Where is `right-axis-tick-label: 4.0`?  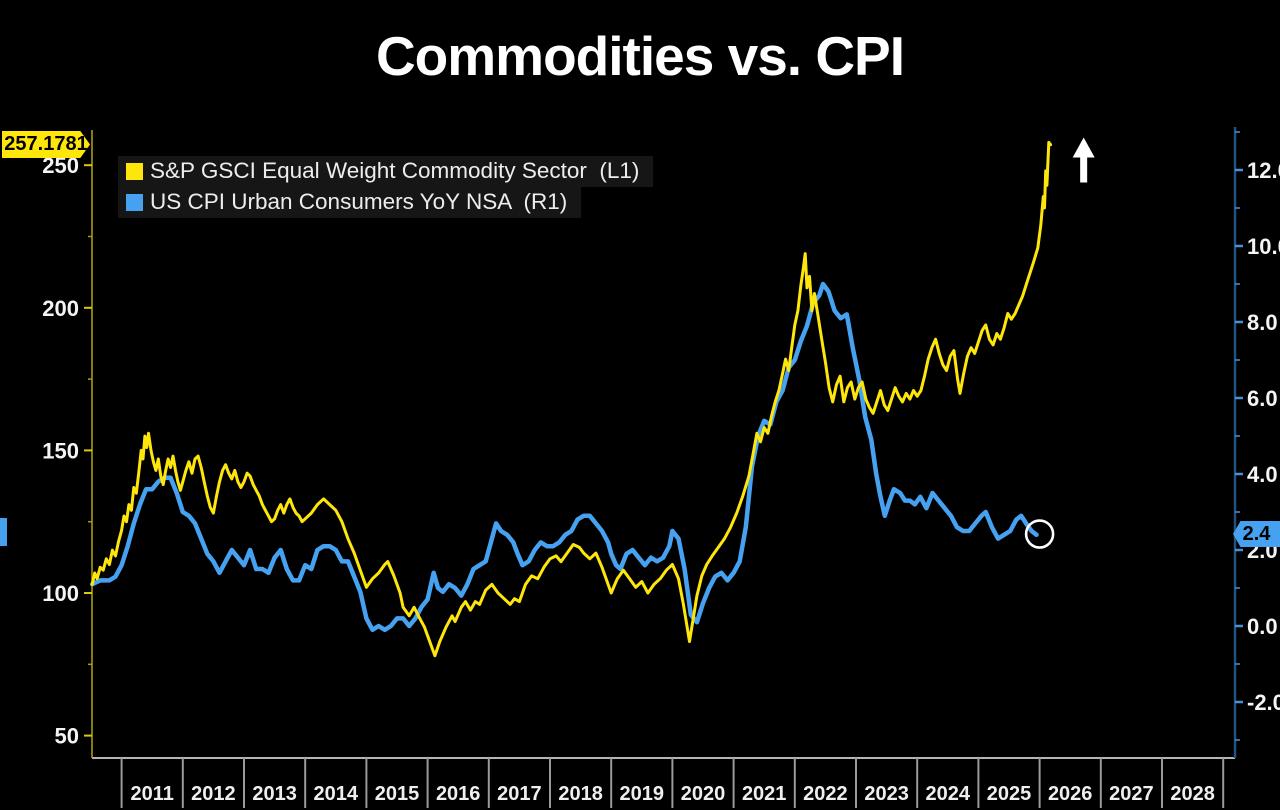 right-axis-tick-label: 4.0 is located at coordinates (1262, 474).